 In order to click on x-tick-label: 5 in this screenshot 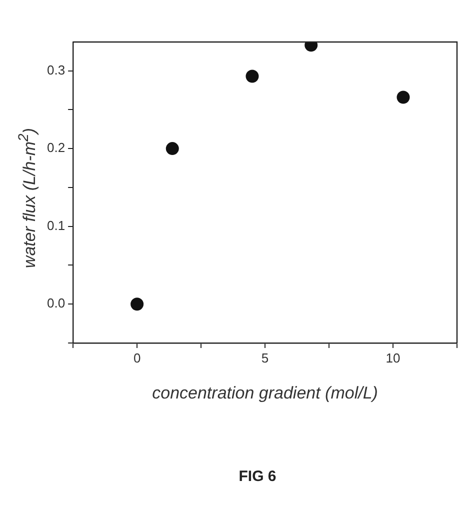, I will do `click(265, 358)`.